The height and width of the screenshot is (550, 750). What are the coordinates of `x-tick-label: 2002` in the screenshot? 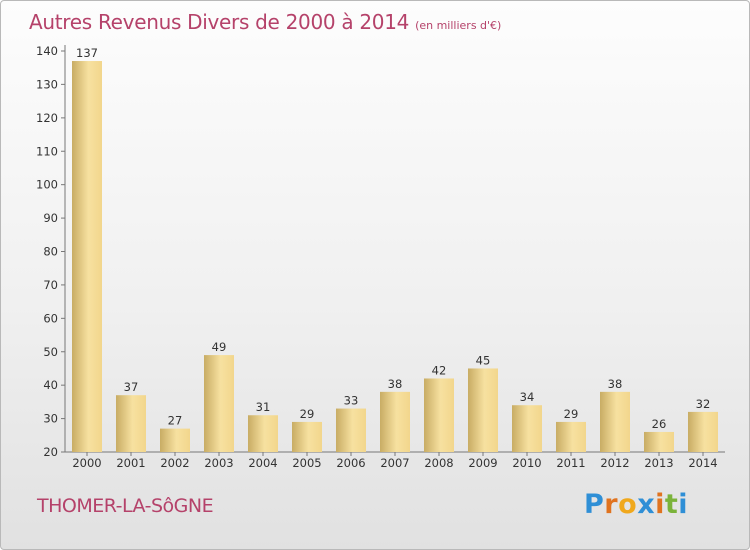 It's located at (174, 463).